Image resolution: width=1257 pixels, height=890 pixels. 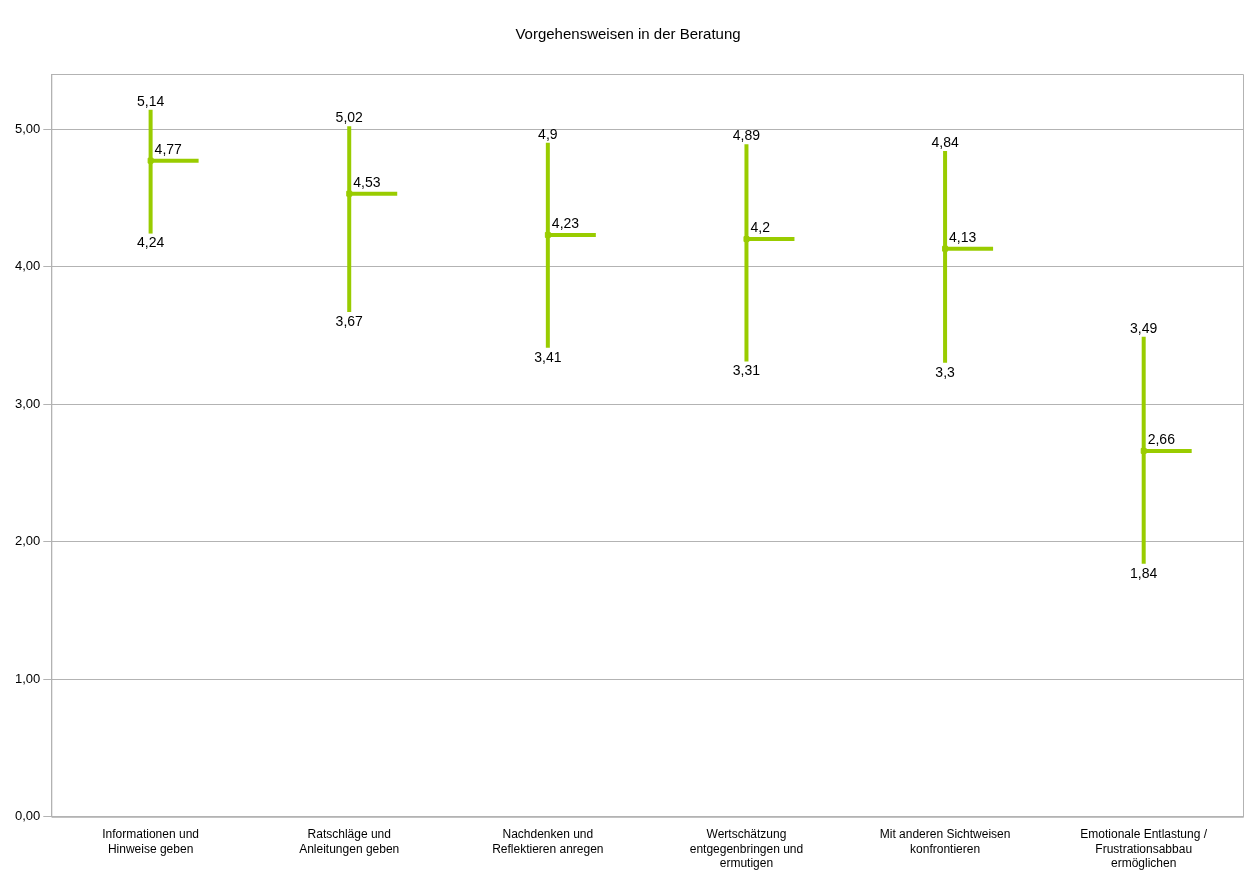 What do you see at coordinates (945, 841) in the screenshot?
I see `x-tick-label: Mit anderen Sichtweisen konfrontieren` at bounding box center [945, 841].